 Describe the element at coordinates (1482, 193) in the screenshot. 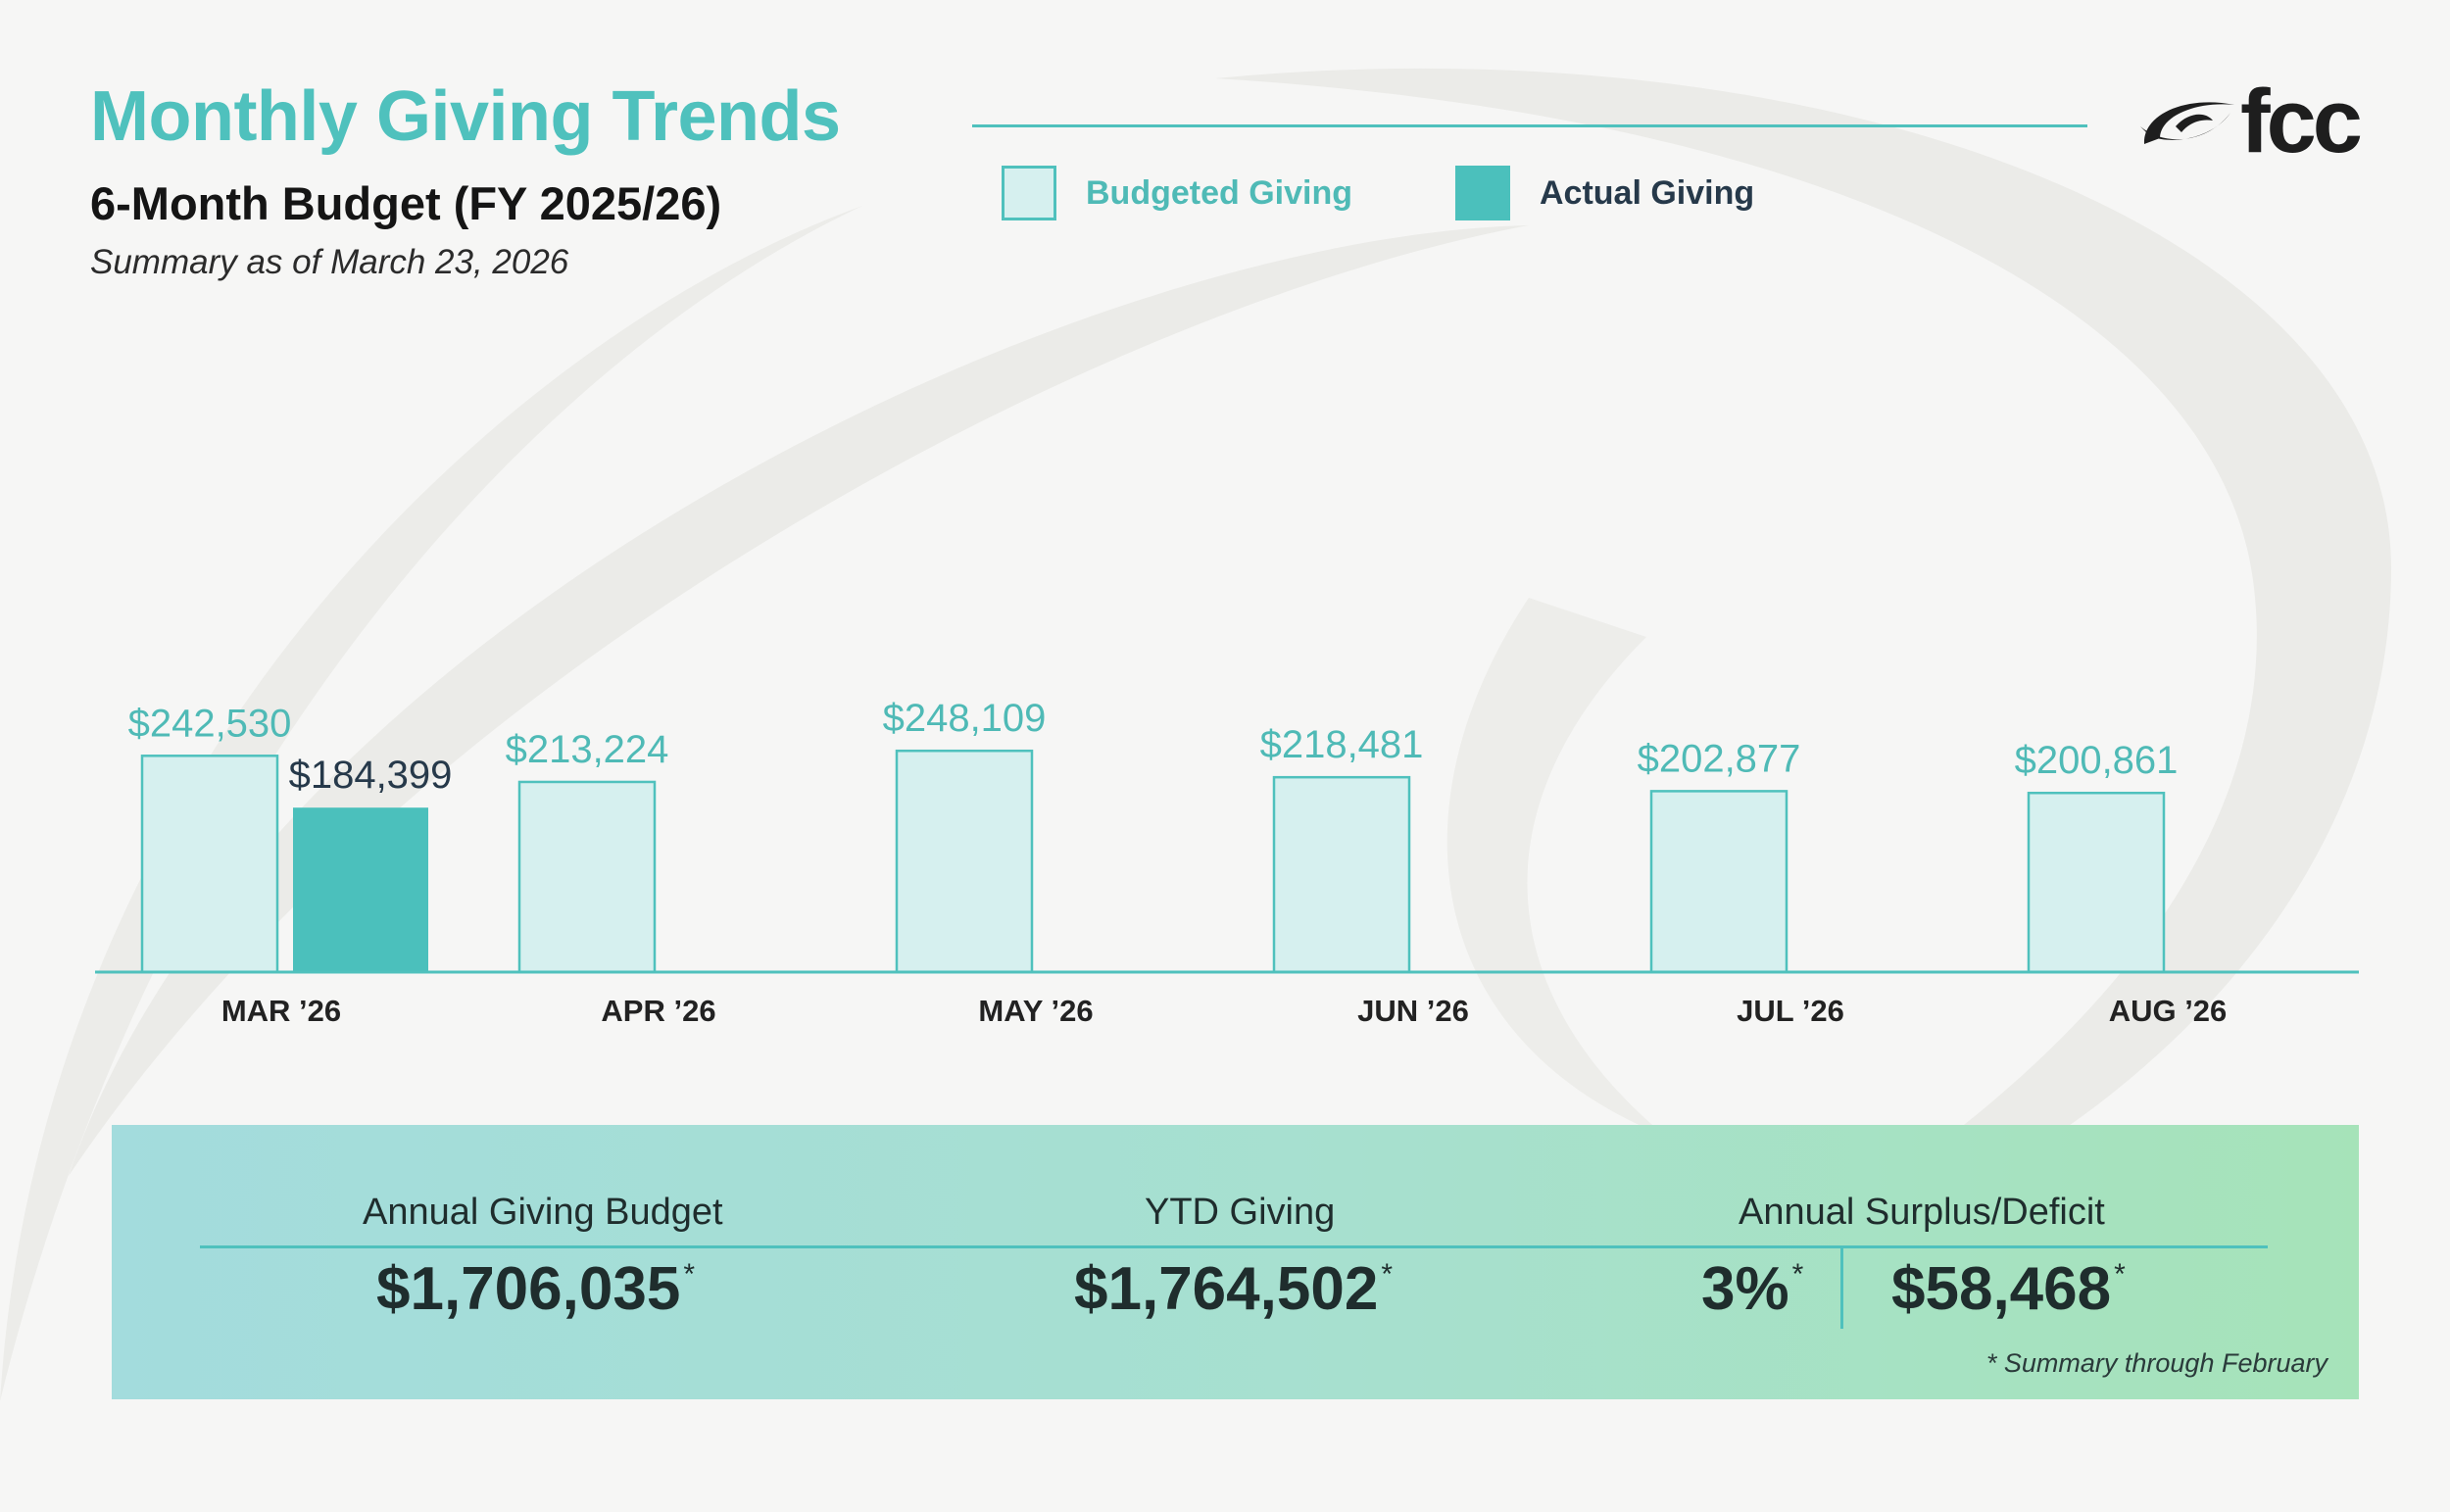

I see `legend-actual-swatch` at that location.